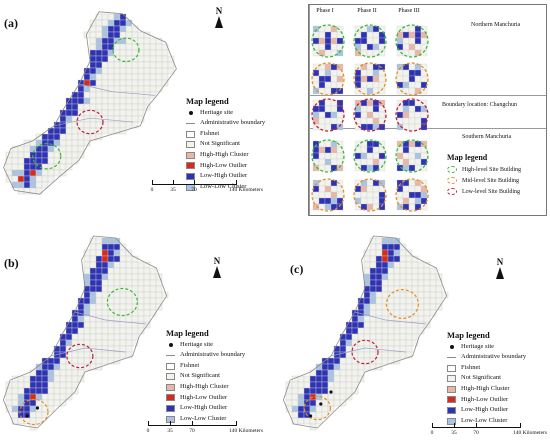 The height and width of the screenshot is (446, 550). I want to click on legend-item: Fishnet, so click(225, 134).